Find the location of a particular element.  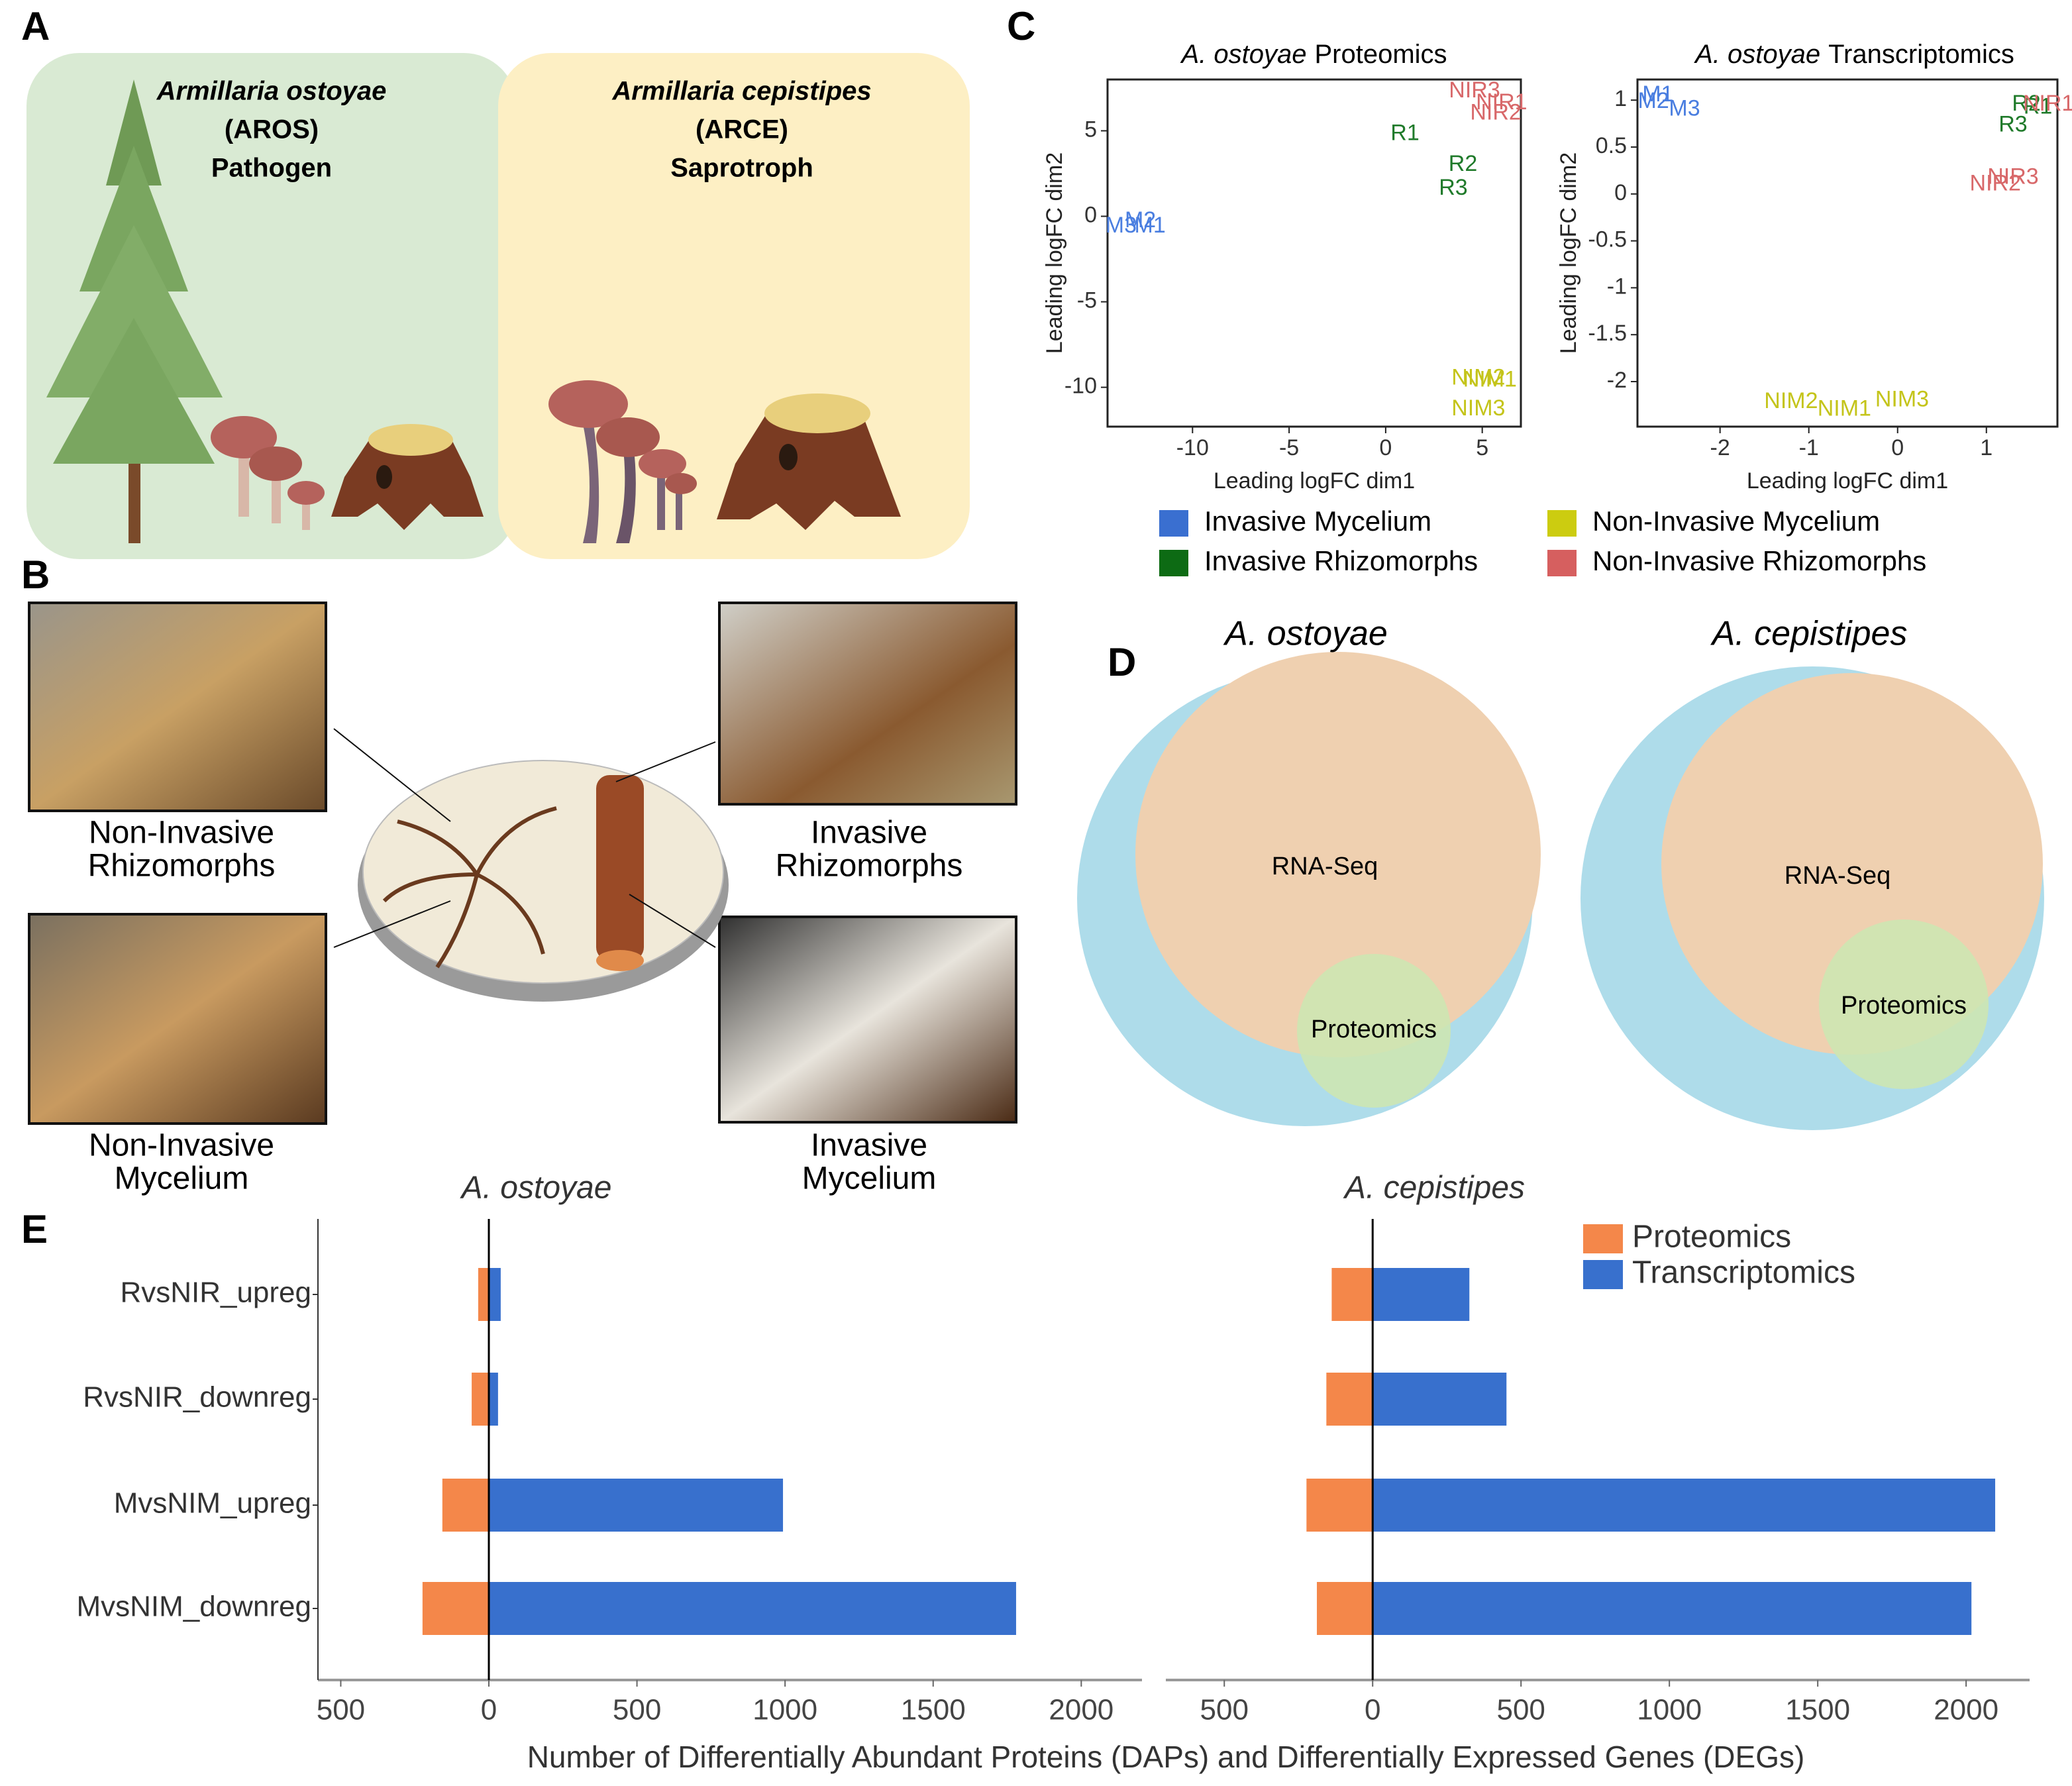

x-tick-label: -5 is located at coordinates (1289, 447).